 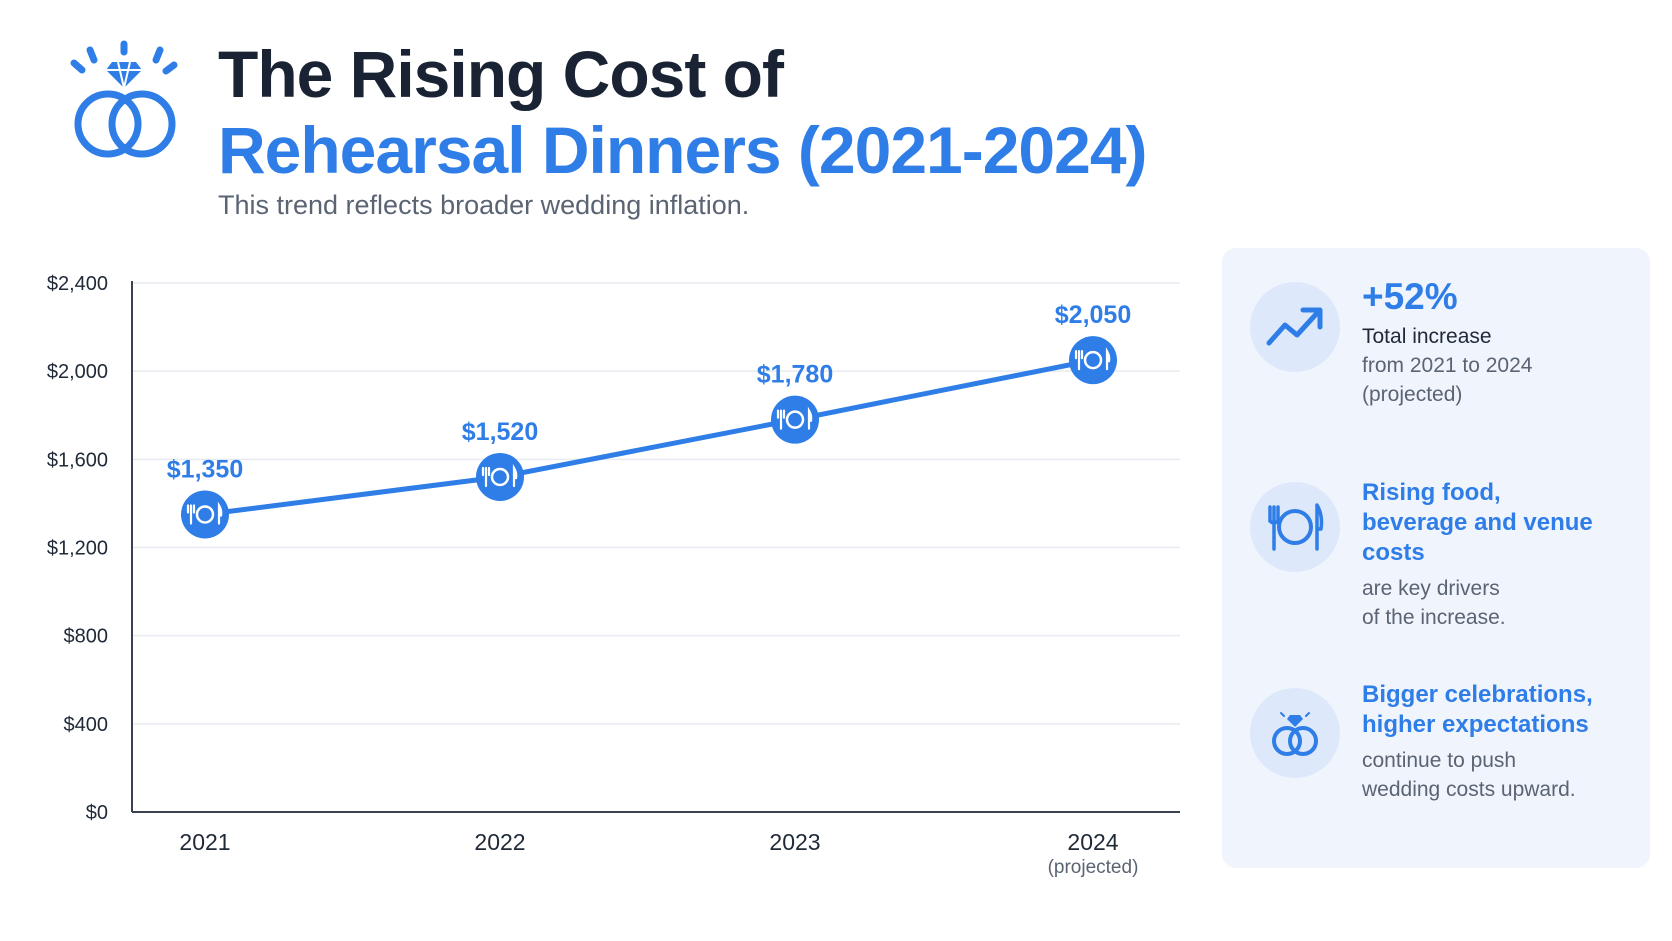 What do you see at coordinates (1477, 709) in the screenshot?
I see `stat-heading: Bigger celebrations, higher expectations` at bounding box center [1477, 709].